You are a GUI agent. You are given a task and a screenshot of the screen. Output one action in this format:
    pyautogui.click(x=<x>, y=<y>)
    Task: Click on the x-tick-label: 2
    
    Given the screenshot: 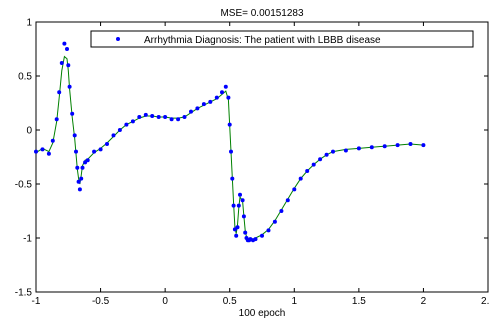 What is the action you would take?
    pyautogui.click(x=424, y=301)
    